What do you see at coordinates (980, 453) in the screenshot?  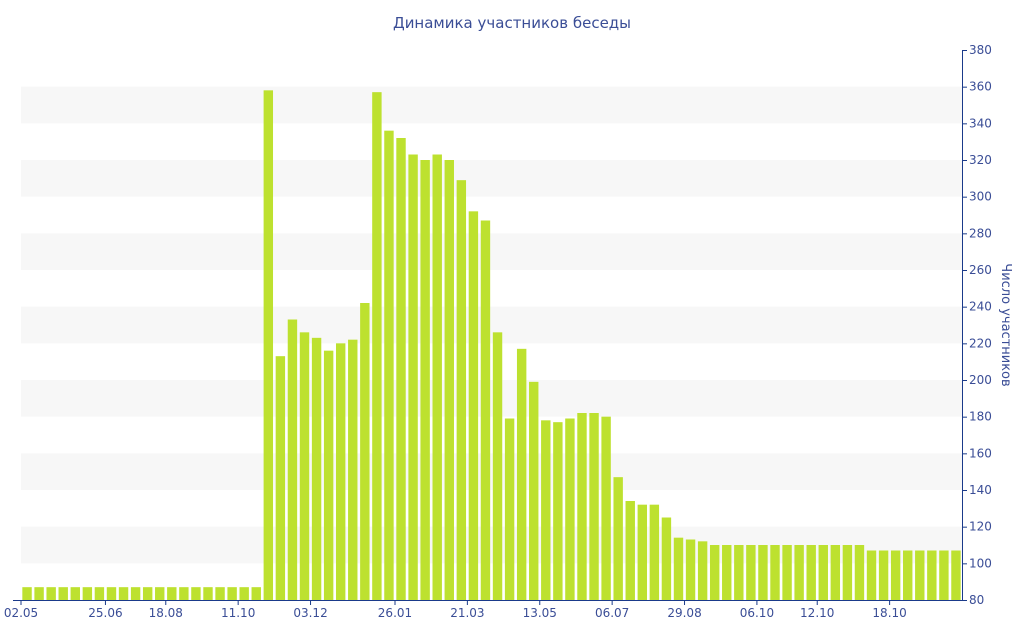 I see `y-tick-label: 160` at bounding box center [980, 453].